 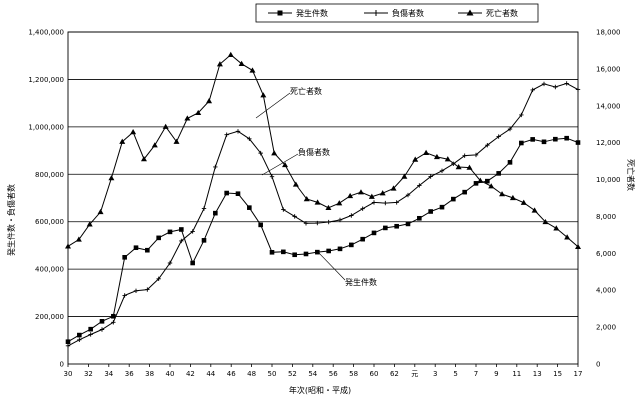 What do you see at coordinates (320, 390) in the screenshot?
I see `x-axis-title: 年次(昭和・平成)` at bounding box center [320, 390].